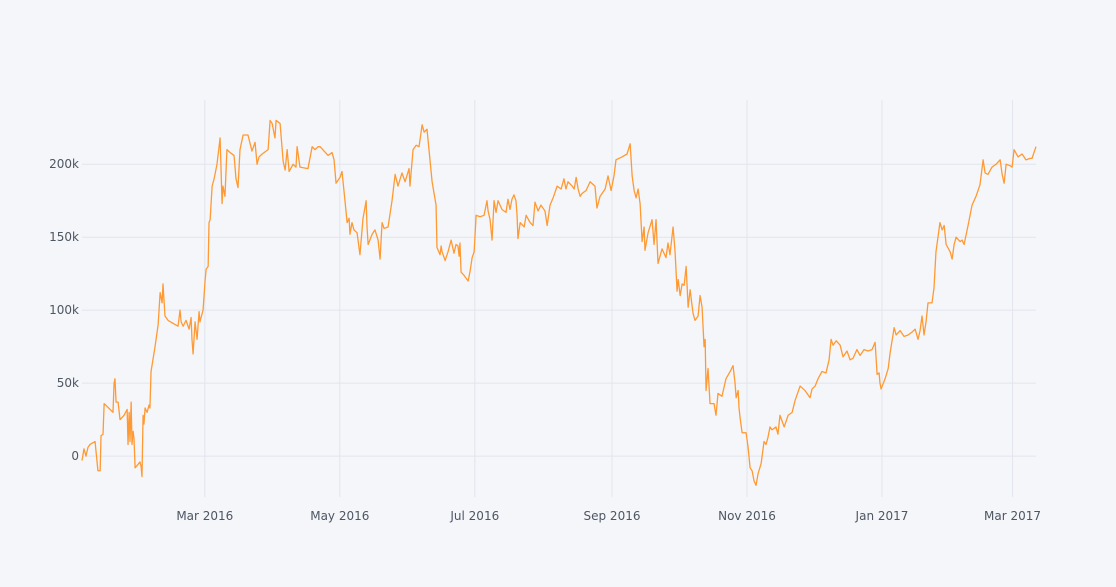 This screenshot has width=1116, height=587. I want to click on y-tick-label: 50k, so click(68, 383).